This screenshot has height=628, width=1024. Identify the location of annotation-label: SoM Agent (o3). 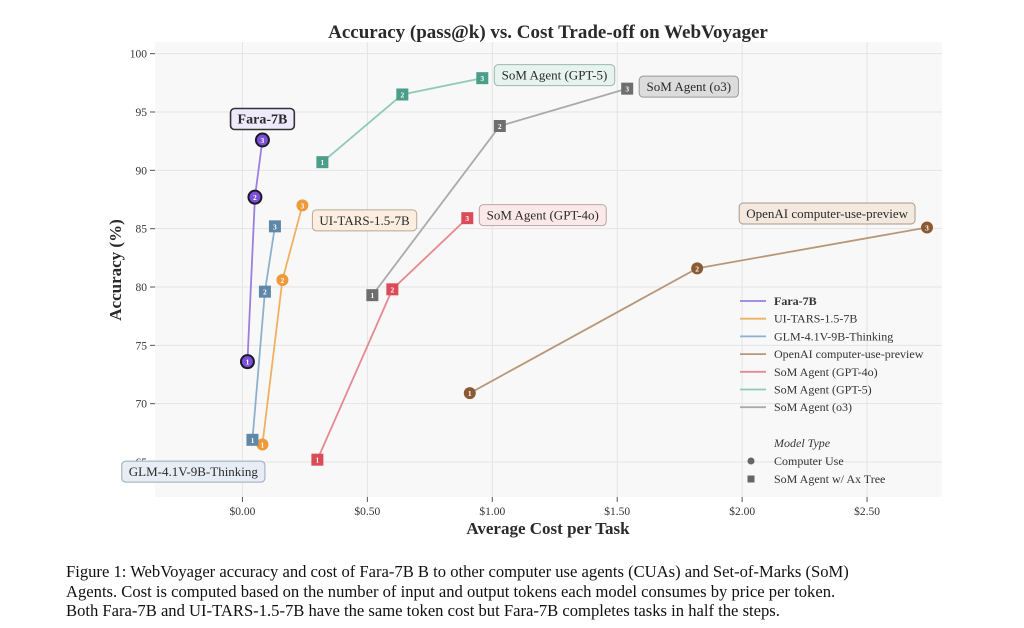
(689, 86).